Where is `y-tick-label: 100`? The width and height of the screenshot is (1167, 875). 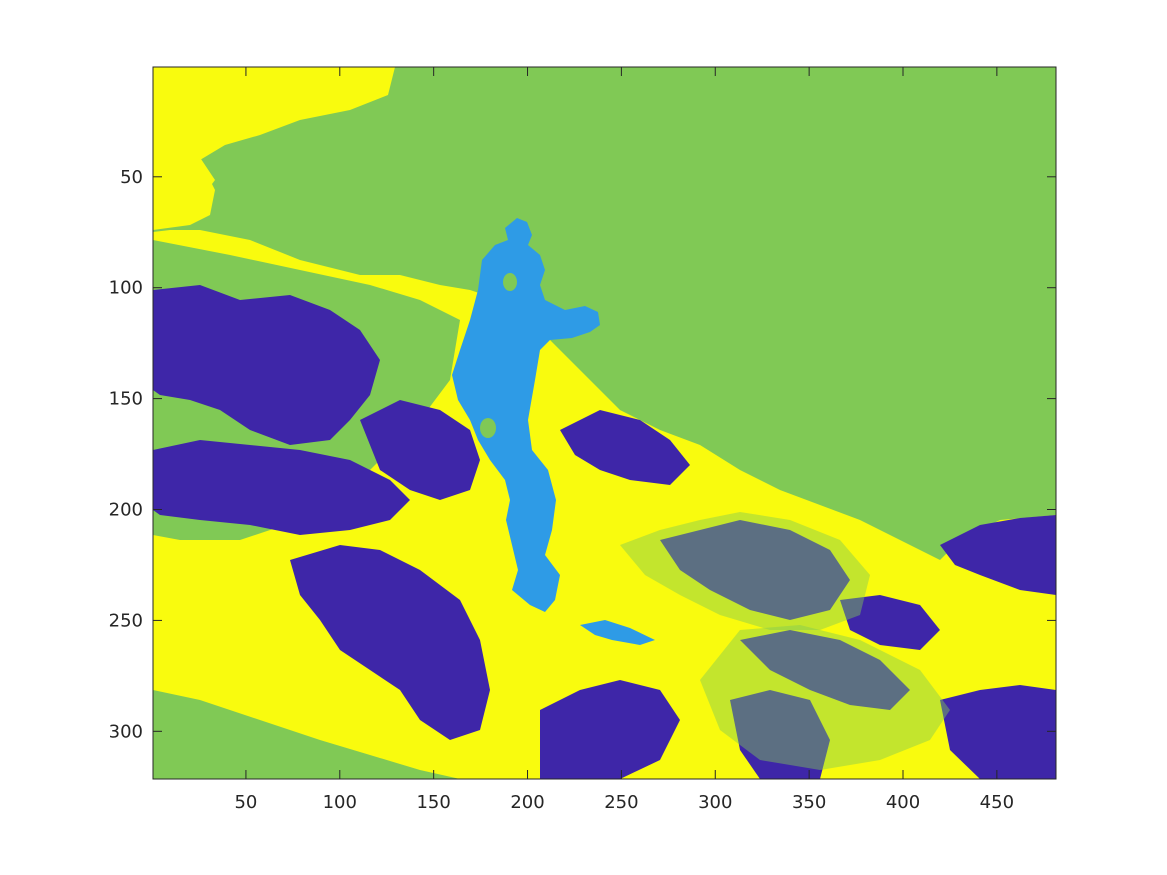
y-tick-label: 100 is located at coordinates (126, 288).